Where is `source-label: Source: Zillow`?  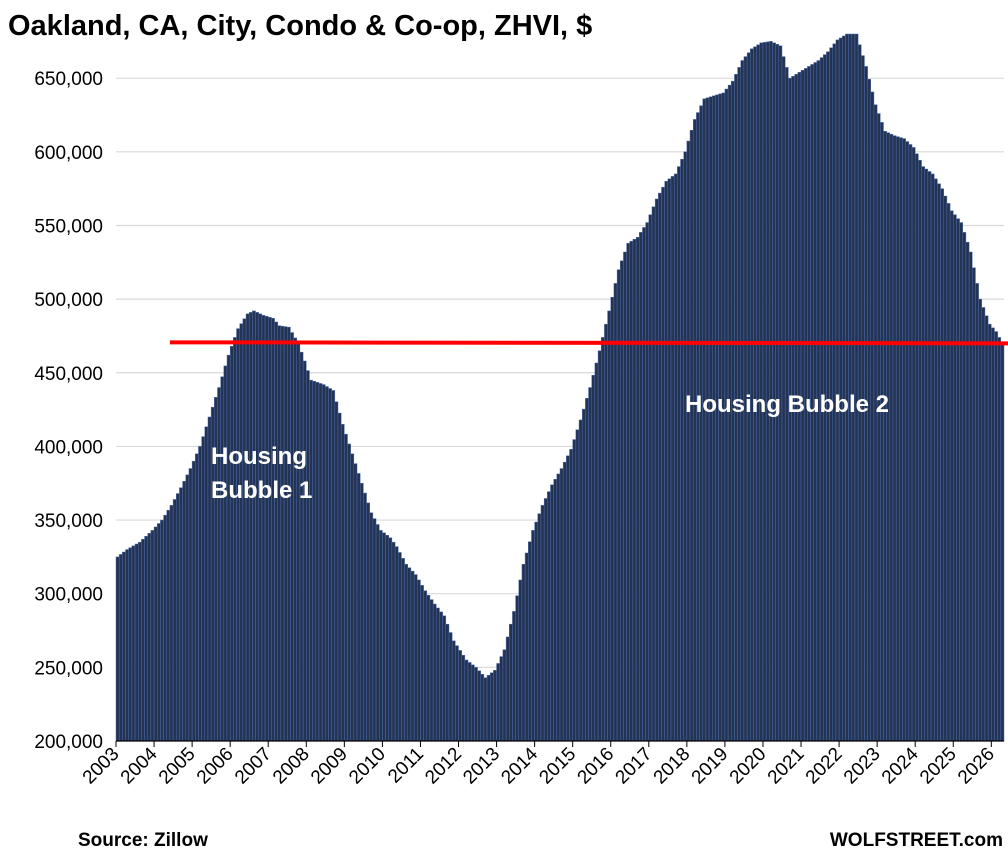 source-label: Source: Zillow is located at coordinates (143, 840).